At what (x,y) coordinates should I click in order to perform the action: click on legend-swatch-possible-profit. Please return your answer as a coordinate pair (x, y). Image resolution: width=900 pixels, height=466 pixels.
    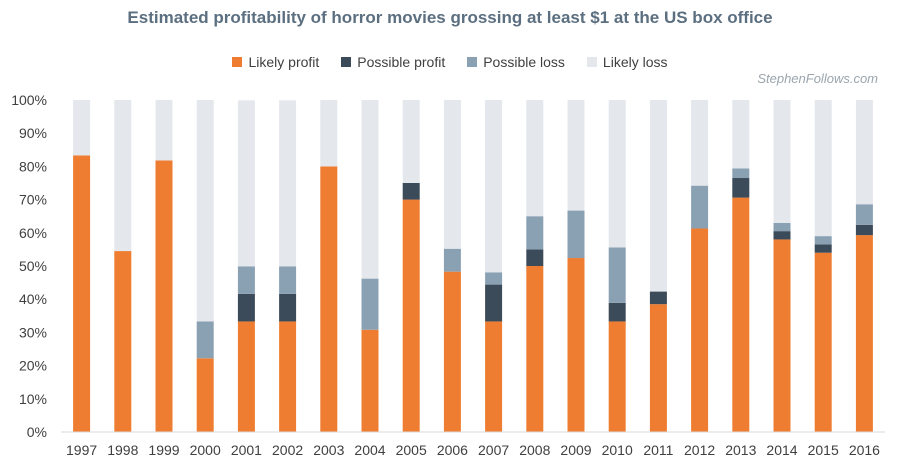
    Looking at the image, I should click on (346, 62).